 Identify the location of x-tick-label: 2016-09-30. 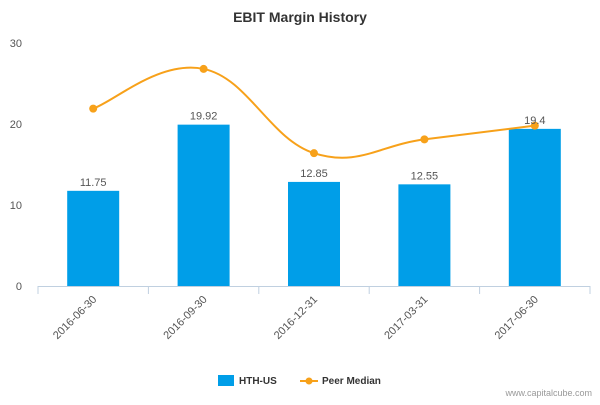
(185, 318).